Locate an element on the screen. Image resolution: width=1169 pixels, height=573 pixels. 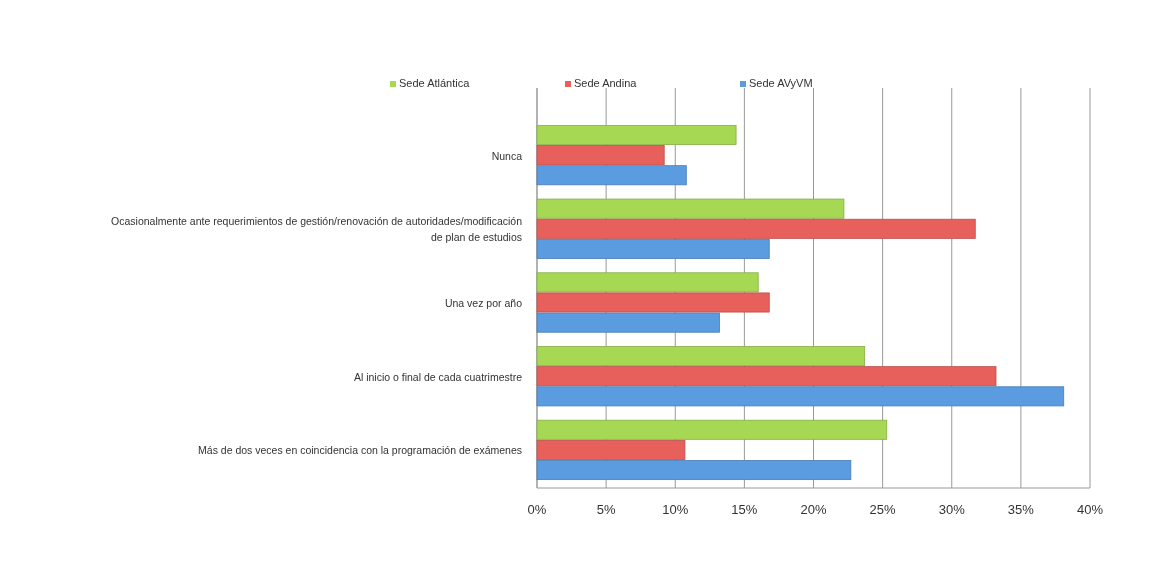
legend-label: Sede AVyVM is located at coordinates (781, 83).